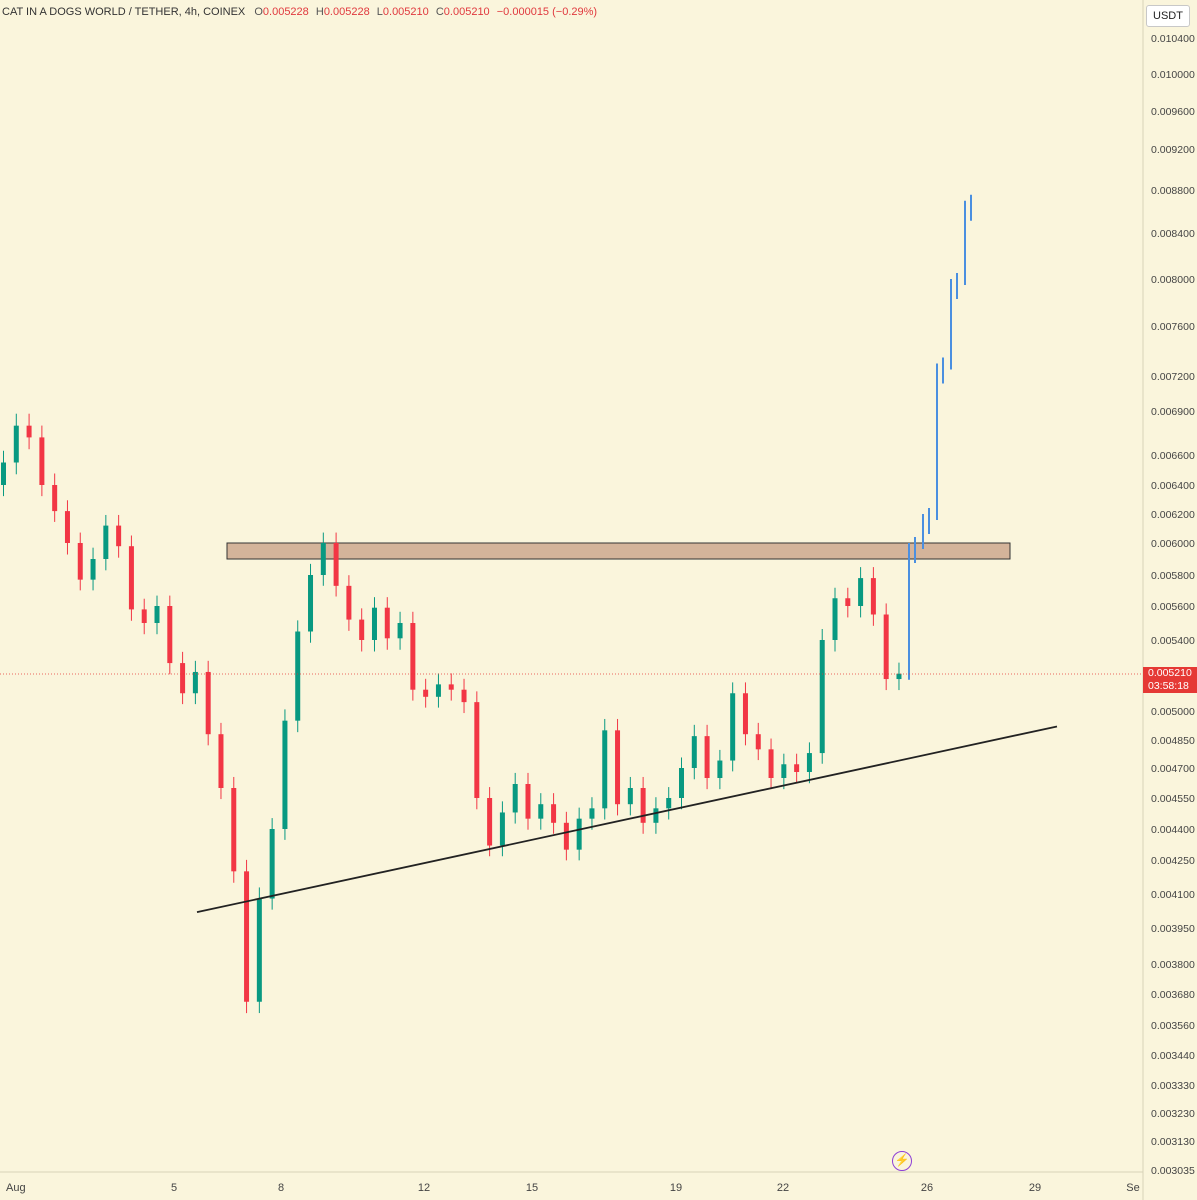  What do you see at coordinates (627, 819) in the screenshot?
I see `support-trendline` at bounding box center [627, 819].